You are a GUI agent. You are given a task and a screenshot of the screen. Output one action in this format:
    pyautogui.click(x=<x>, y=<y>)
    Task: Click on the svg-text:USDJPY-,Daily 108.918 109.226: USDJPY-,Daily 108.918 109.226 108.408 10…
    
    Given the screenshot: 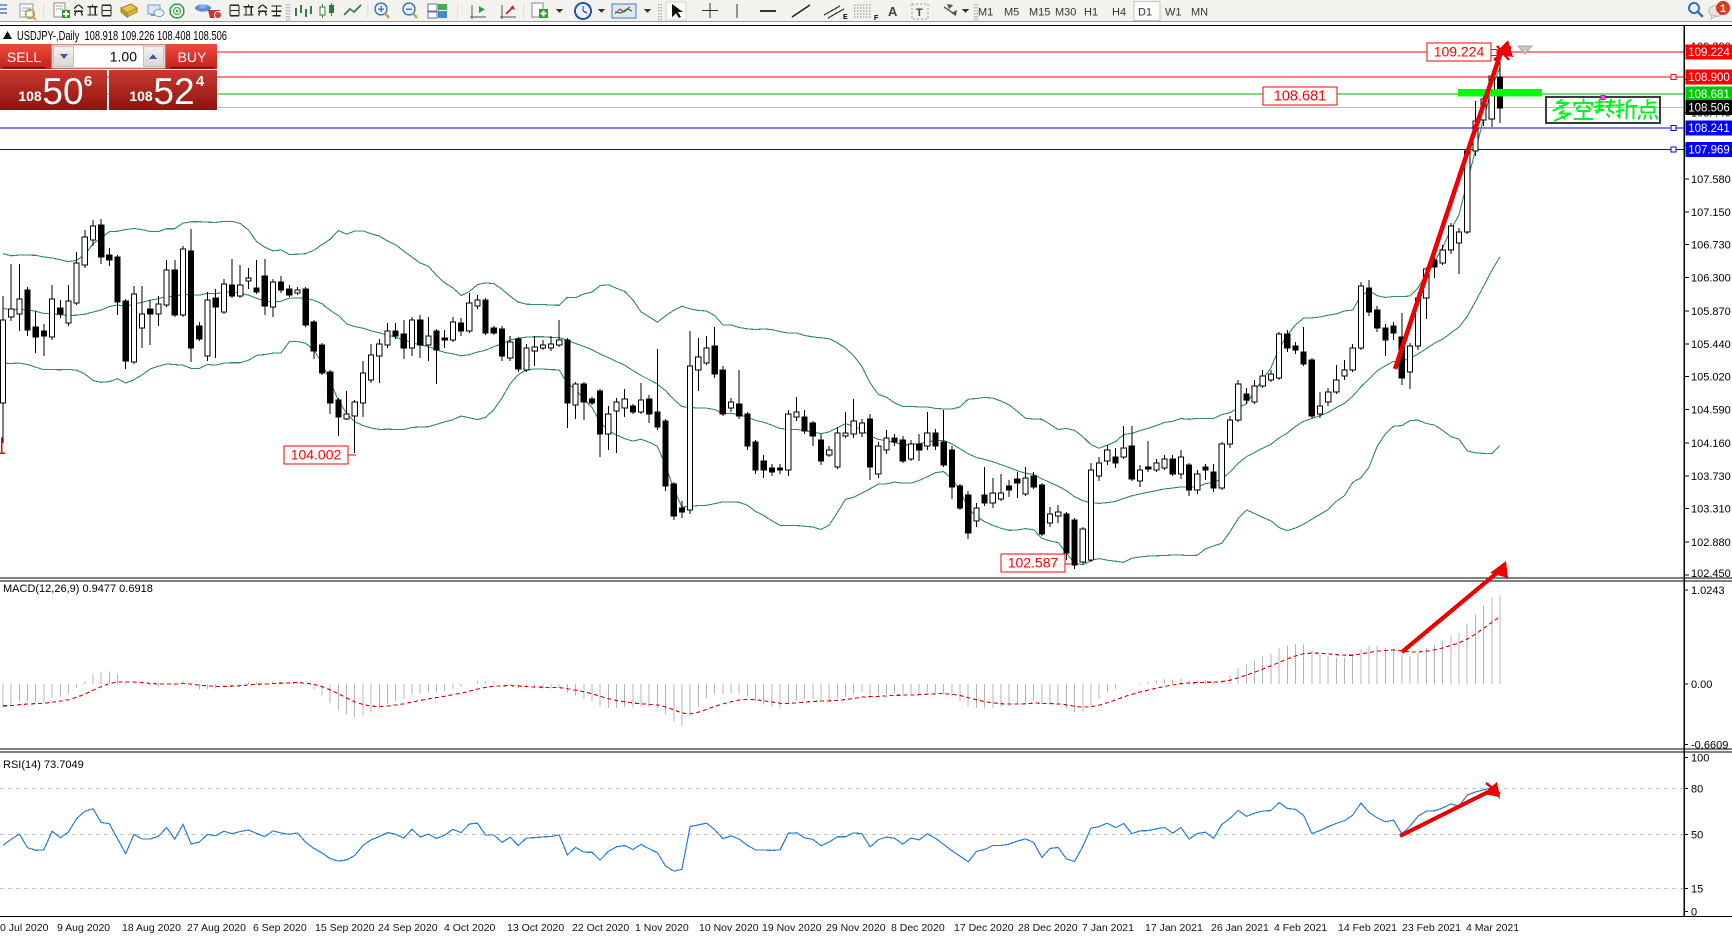 What is the action you would take?
    pyautogui.click(x=122, y=36)
    